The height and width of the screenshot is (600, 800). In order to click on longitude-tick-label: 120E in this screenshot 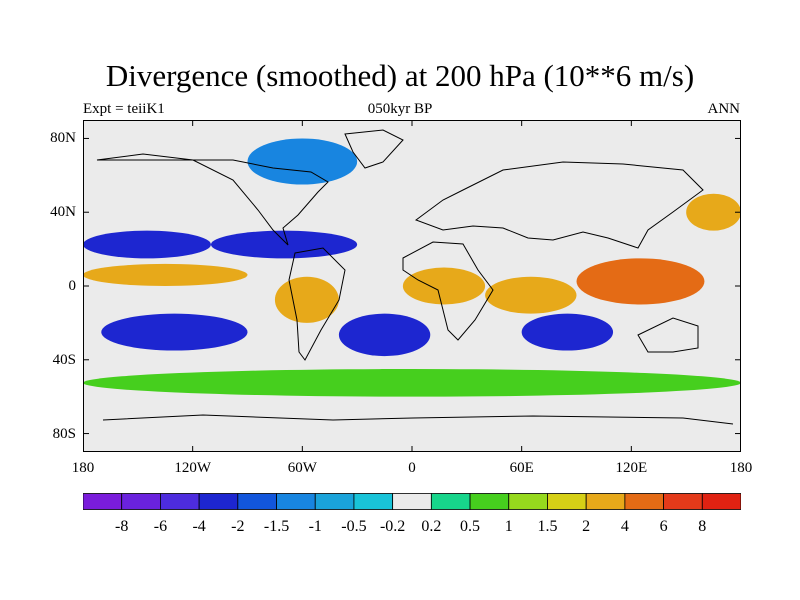, I will do `click(631, 468)`.